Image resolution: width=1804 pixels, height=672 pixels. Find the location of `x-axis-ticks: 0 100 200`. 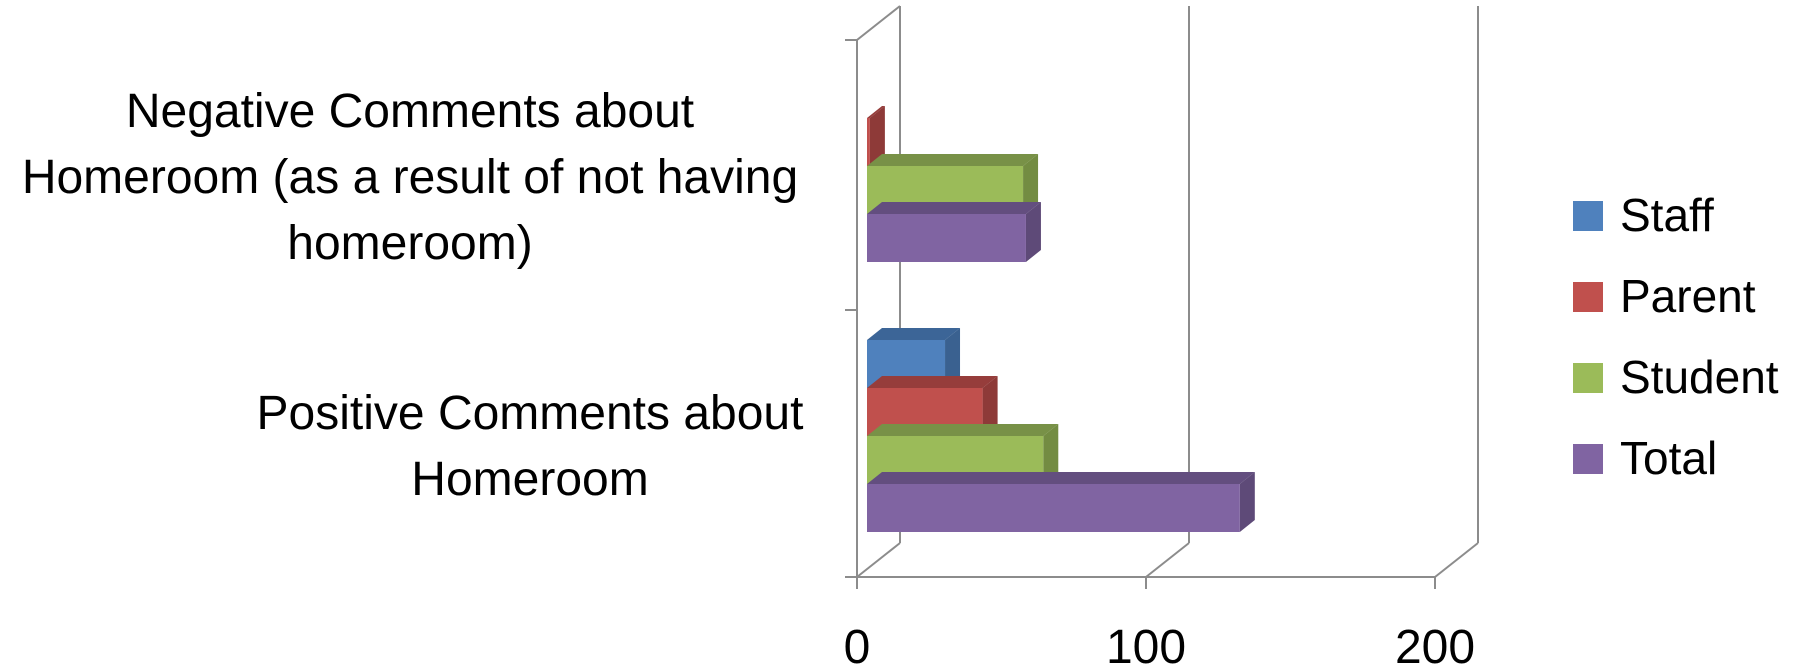

x-axis-ticks: 0 100 200 is located at coordinates (1159, 646).